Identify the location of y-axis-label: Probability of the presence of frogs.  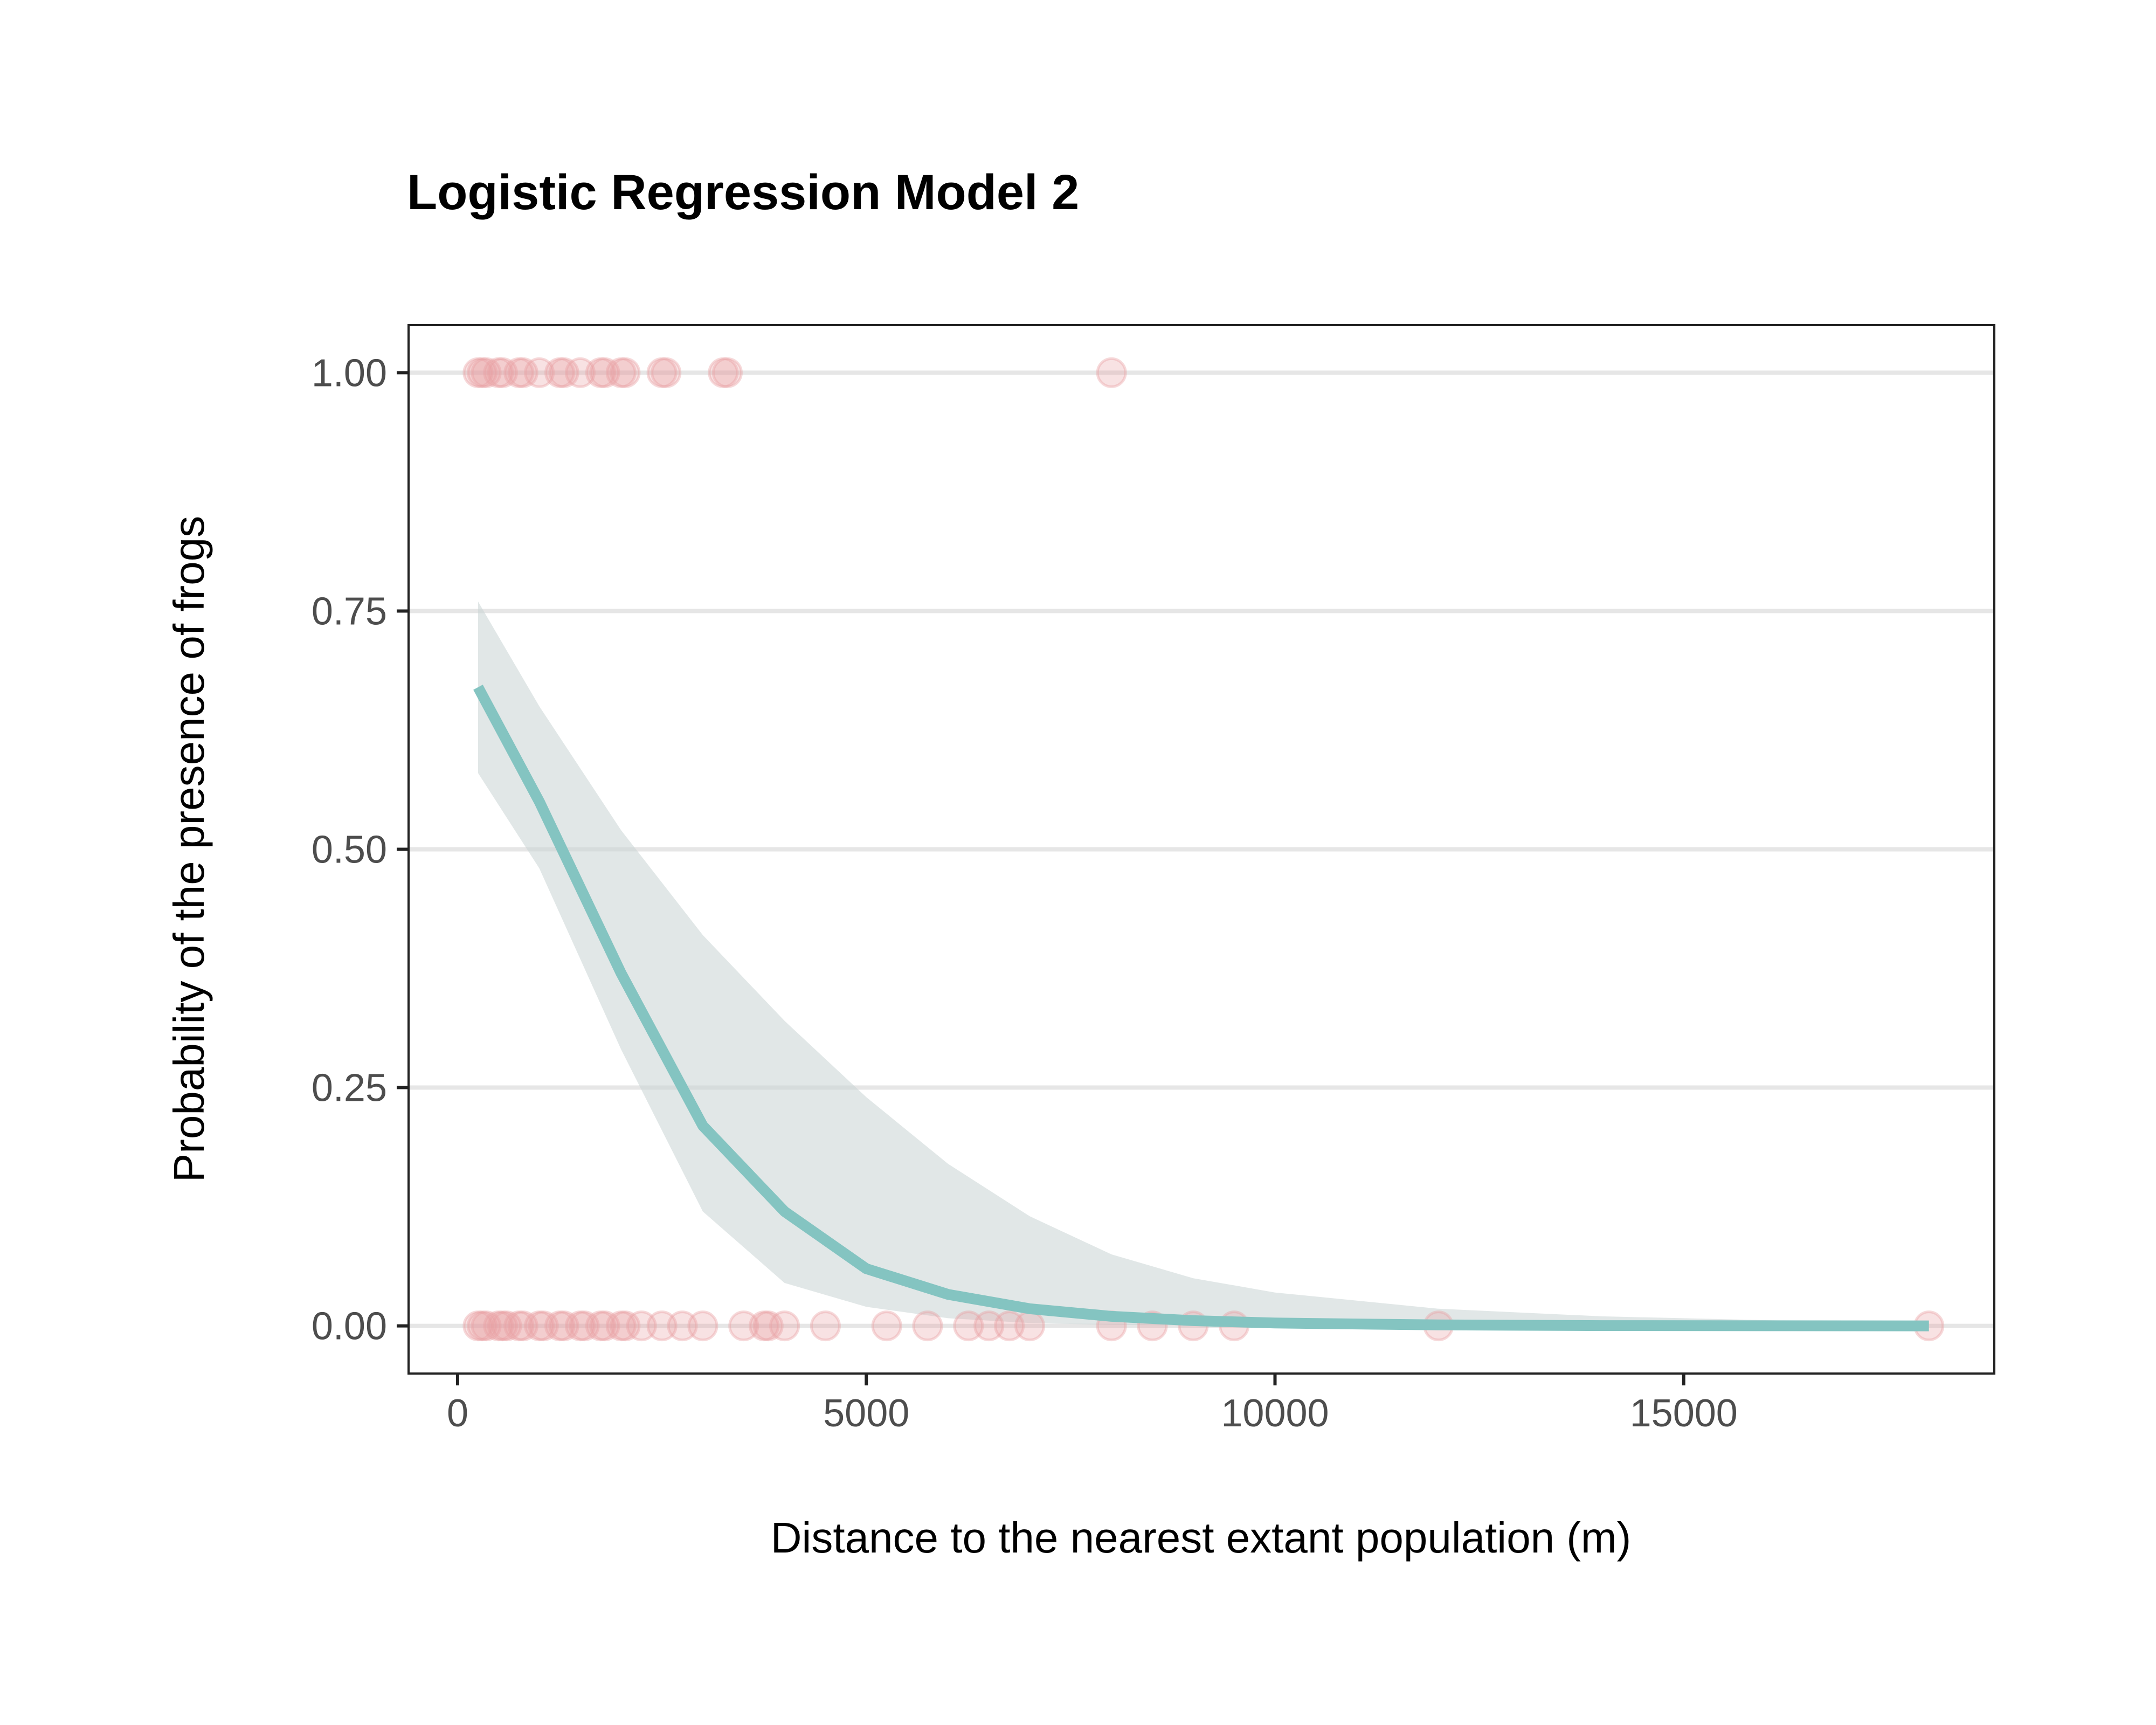
(189, 849).